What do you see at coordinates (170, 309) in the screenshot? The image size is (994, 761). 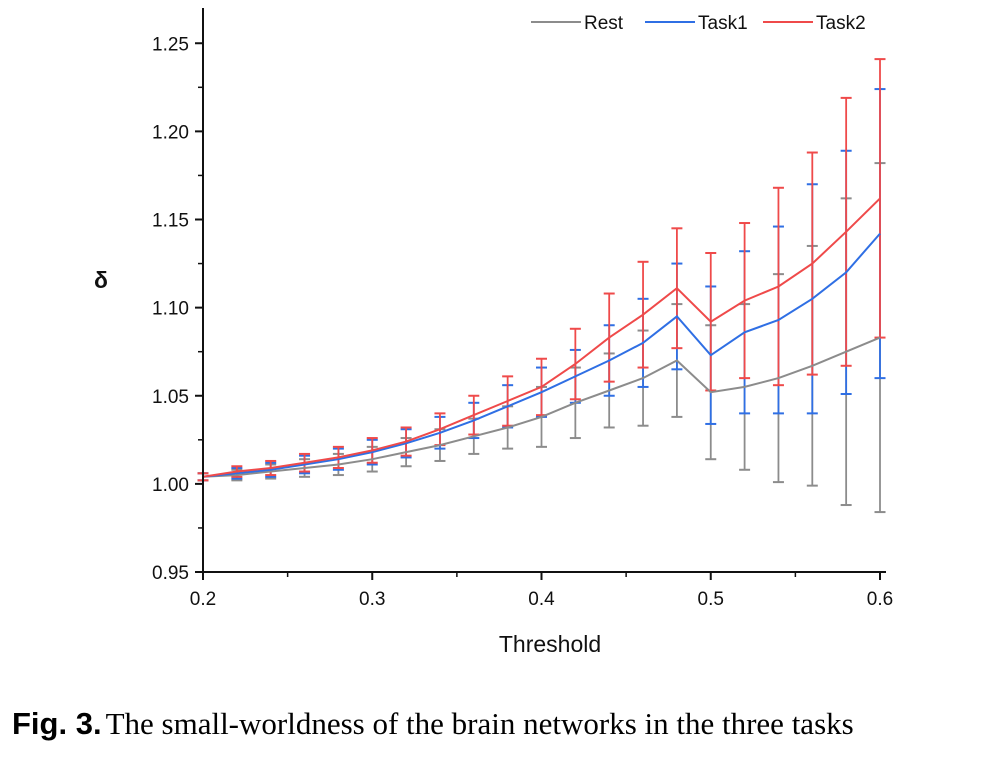 I see `y-tick-label: 1.10` at bounding box center [170, 309].